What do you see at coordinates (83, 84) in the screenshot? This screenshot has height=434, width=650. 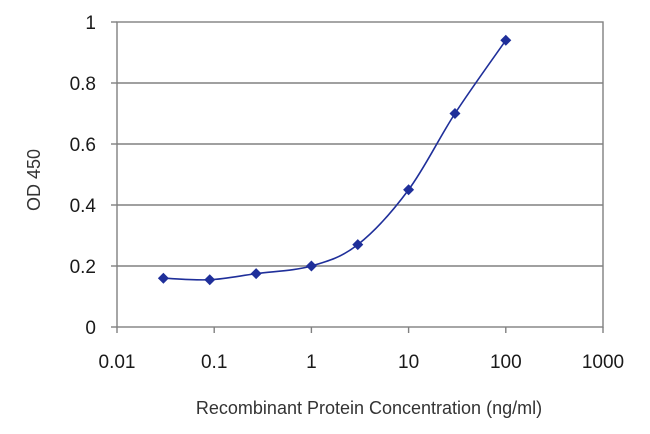 I see `y-tick-label: 0.8` at bounding box center [83, 84].